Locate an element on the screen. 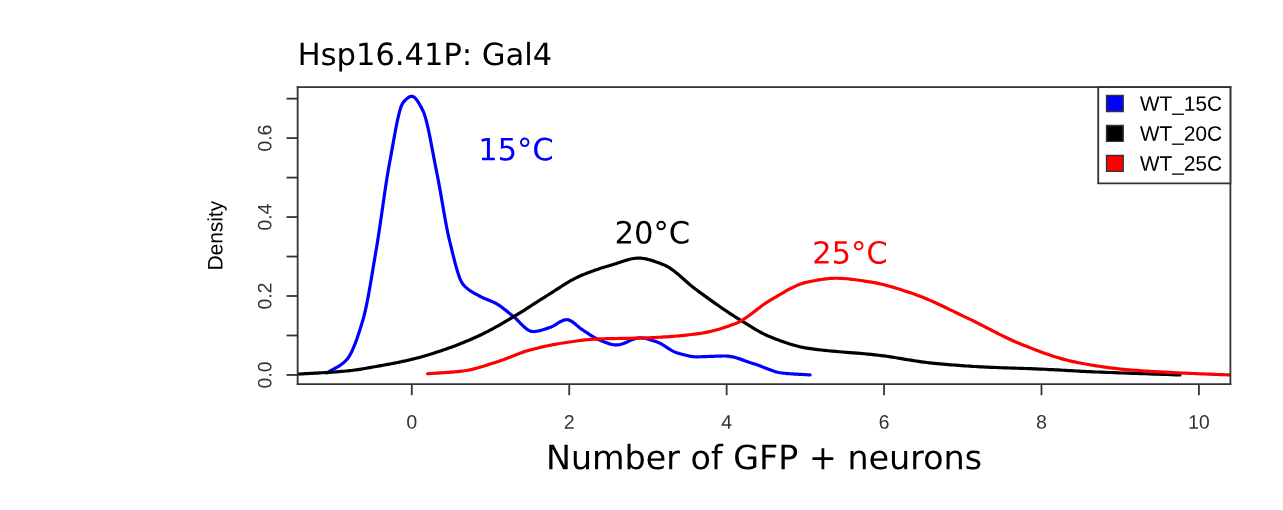  x-tick-label: 10 is located at coordinates (1199, 422).